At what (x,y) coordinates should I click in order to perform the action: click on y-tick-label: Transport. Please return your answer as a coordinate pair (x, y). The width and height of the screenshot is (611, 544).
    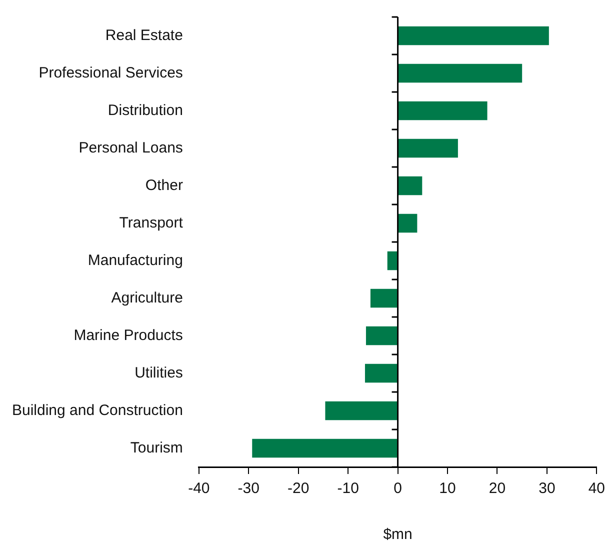
    Looking at the image, I should click on (151, 223).